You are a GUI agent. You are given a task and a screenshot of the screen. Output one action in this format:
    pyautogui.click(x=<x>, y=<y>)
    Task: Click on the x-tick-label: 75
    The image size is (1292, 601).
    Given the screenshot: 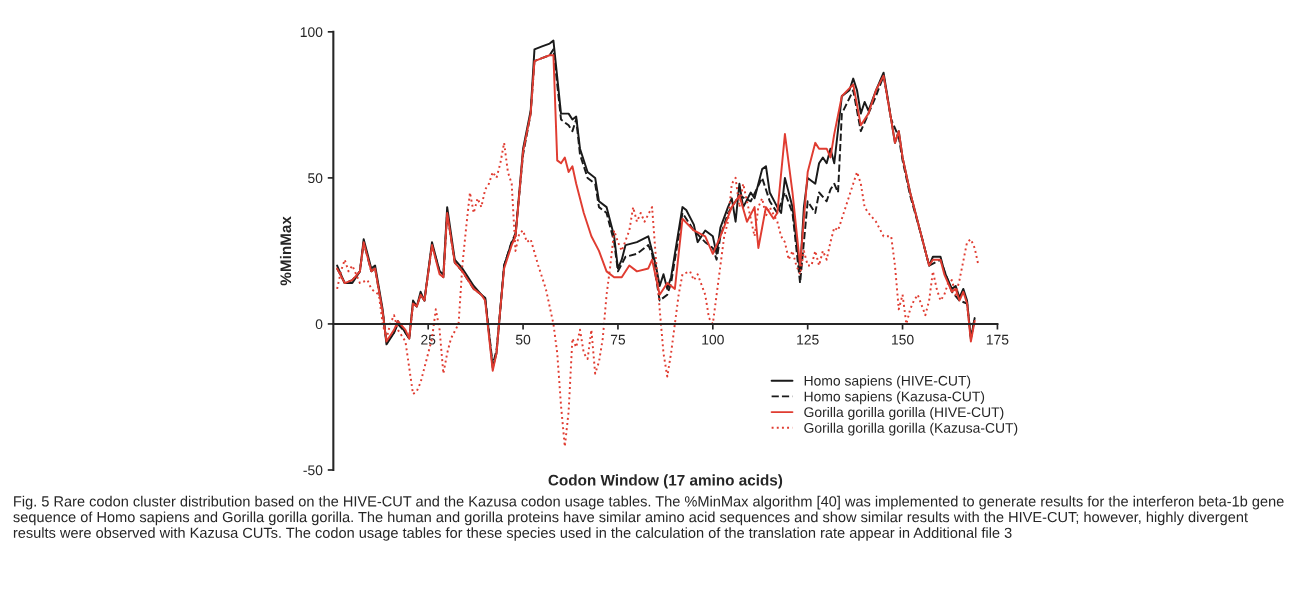 What is the action you would take?
    pyautogui.click(x=618, y=339)
    